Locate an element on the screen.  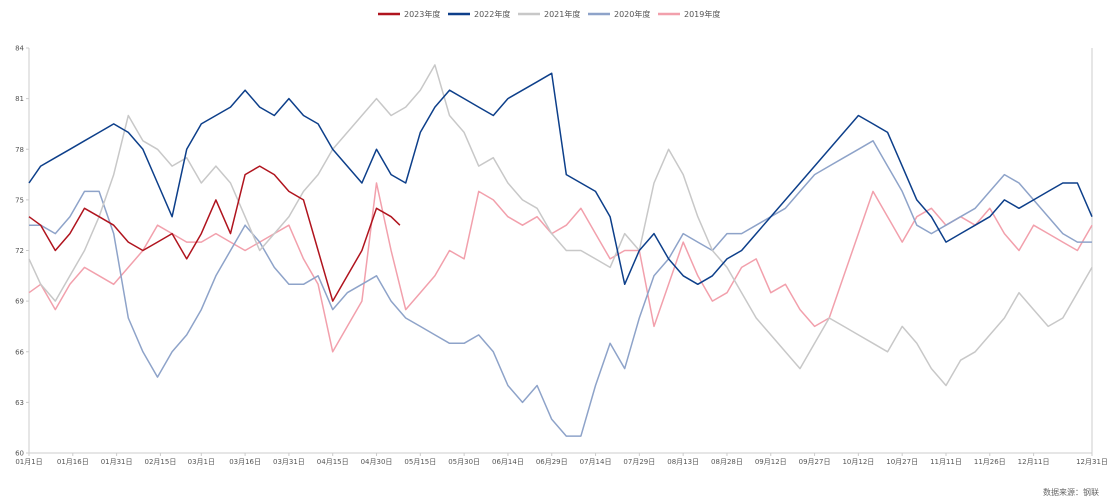
y-tick-label: 84 is located at coordinates (19, 49).